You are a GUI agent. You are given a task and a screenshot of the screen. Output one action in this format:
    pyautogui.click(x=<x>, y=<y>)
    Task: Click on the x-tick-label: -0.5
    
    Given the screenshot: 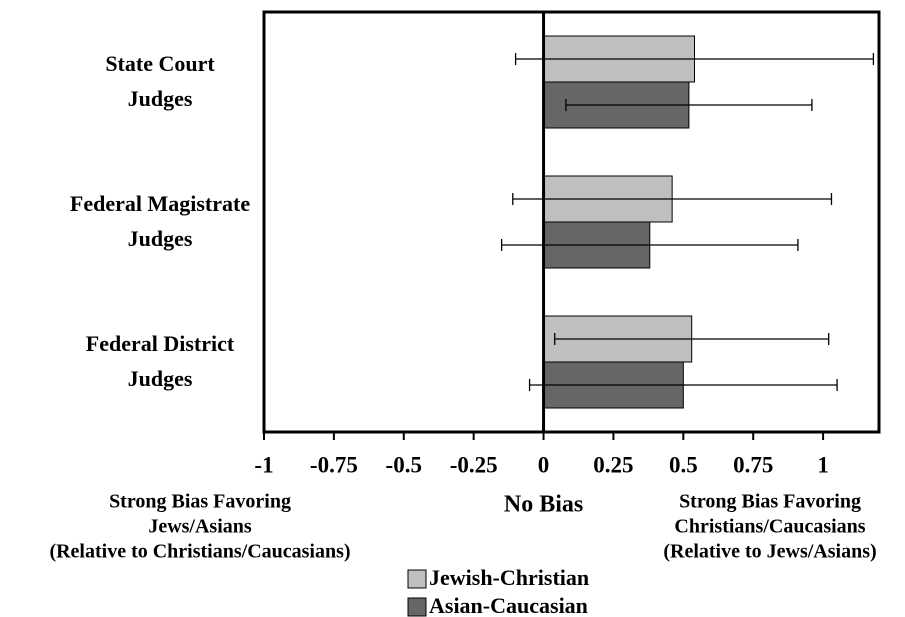 What is the action you would take?
    pyautogui.click(x=404, y=464)
    